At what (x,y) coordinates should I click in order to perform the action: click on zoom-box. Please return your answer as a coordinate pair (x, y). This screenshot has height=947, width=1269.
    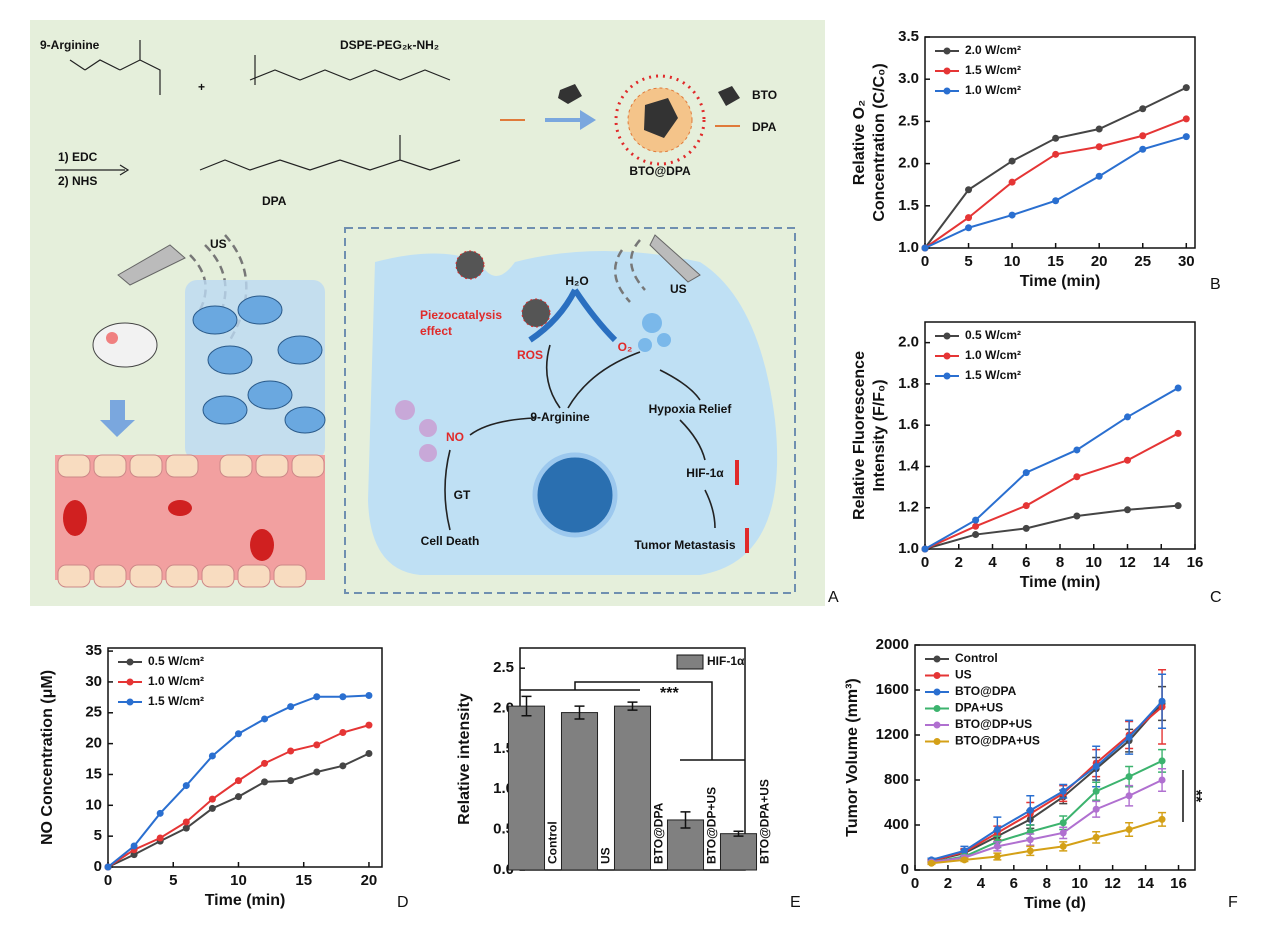
    Looking at the image, I should click on (570, 410).